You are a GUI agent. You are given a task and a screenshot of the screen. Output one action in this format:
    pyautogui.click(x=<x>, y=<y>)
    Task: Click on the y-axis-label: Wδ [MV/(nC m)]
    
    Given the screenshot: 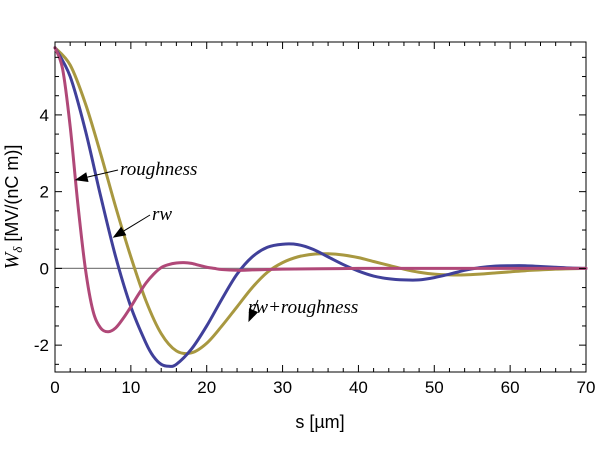 What is the action you would take?
    pyautogui.click(x=13, y=207)
    